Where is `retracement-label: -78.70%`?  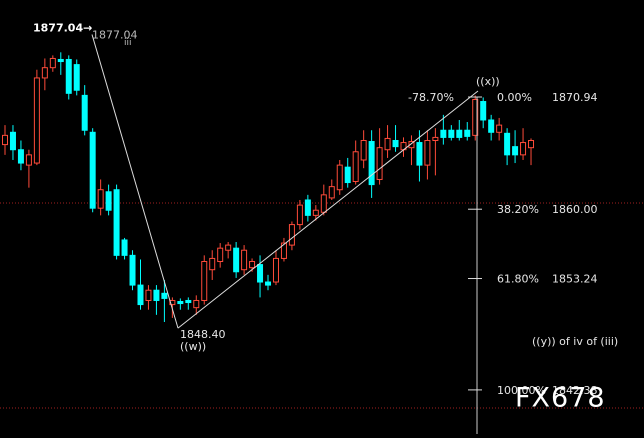
retracement-label: -78.70% is located at coordinates (431, 97).